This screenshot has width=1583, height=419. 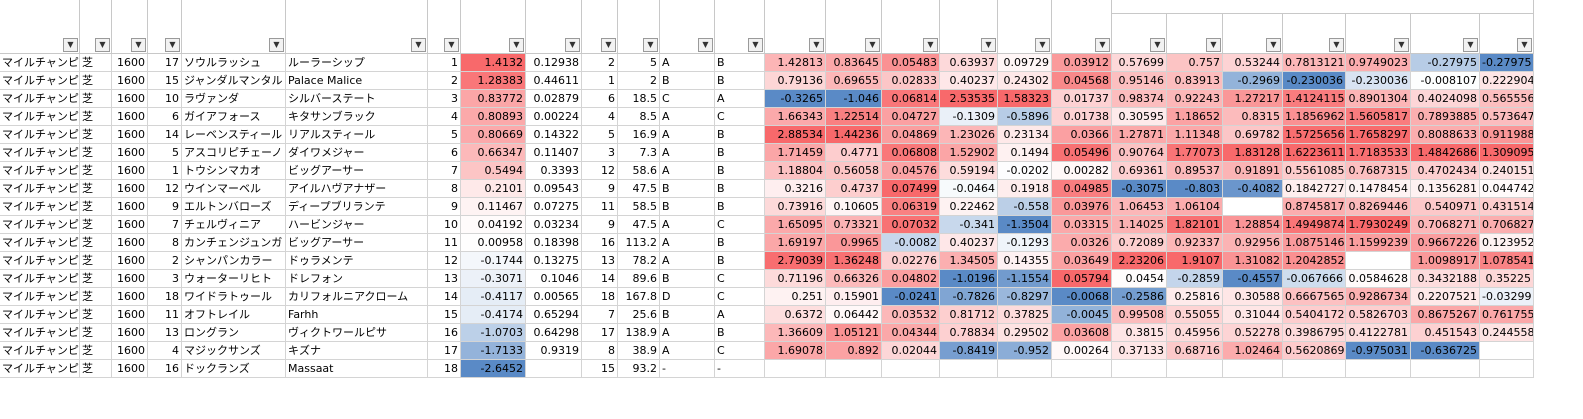 What do you see at coordinates (1025, 297) in the screenshot?
I see `cell-cmpCur: -0.8297` at bounding box center [1025, 297].